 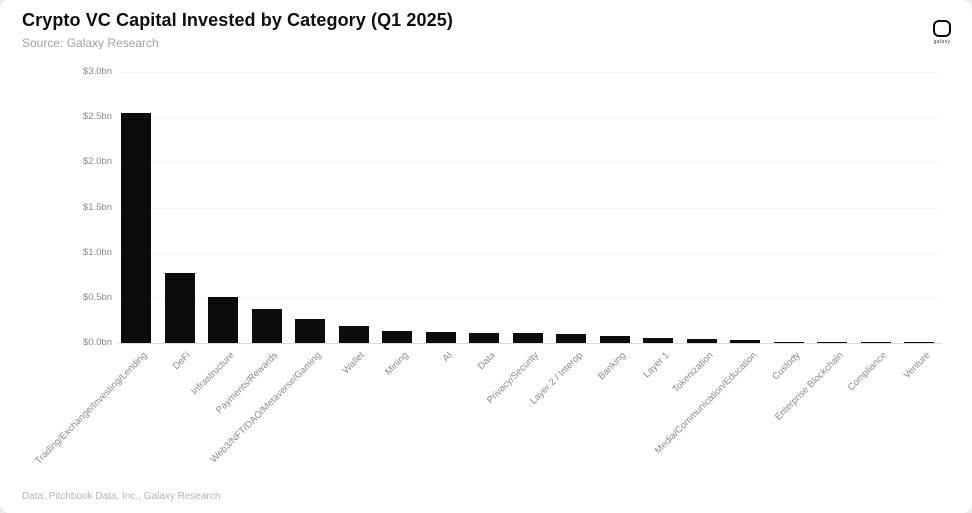 What do you see at coordinates (656, 365) in the screenshot?
I see `x-axis-label: Layer 1` at bounding box center [656, 365].